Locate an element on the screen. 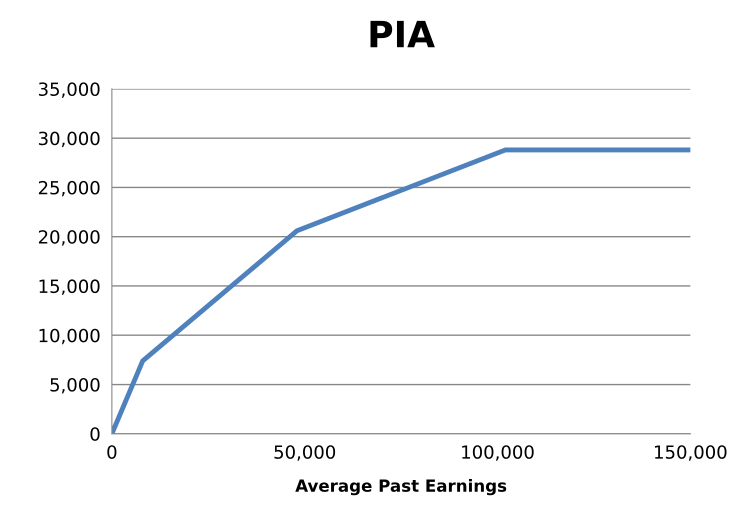 The height and width of the screenshot is (529, 736). chart-title: PIA is located at coordinates (402, 34).